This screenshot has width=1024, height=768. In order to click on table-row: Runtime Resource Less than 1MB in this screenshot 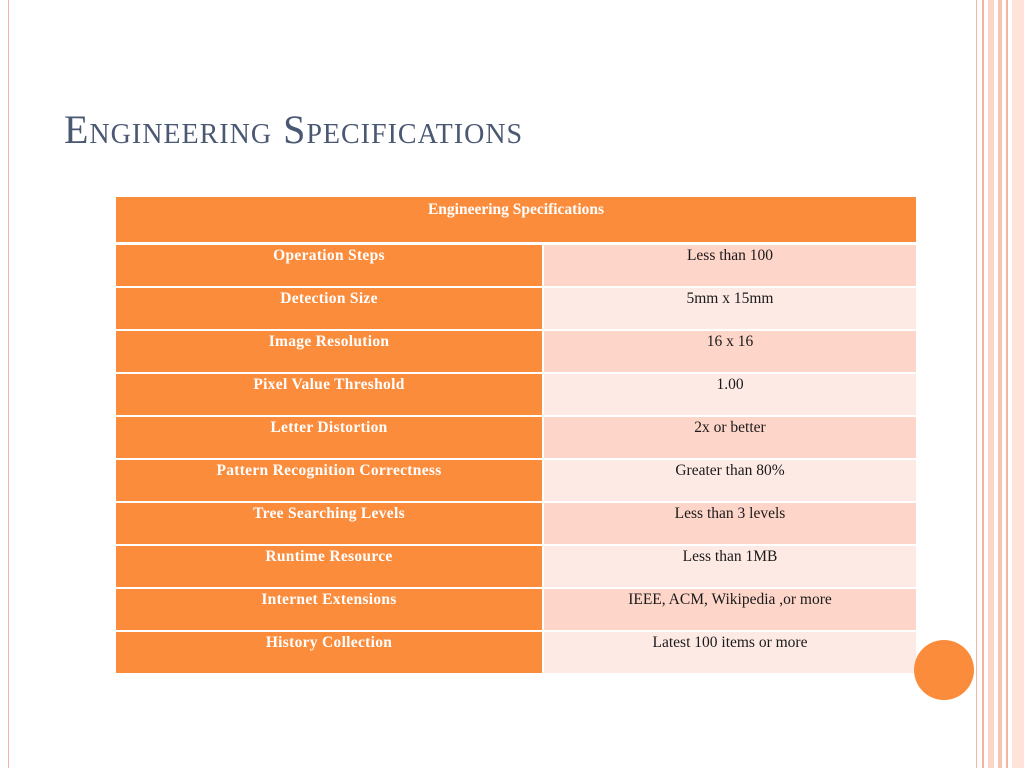, I will do `click(516, 567)`.